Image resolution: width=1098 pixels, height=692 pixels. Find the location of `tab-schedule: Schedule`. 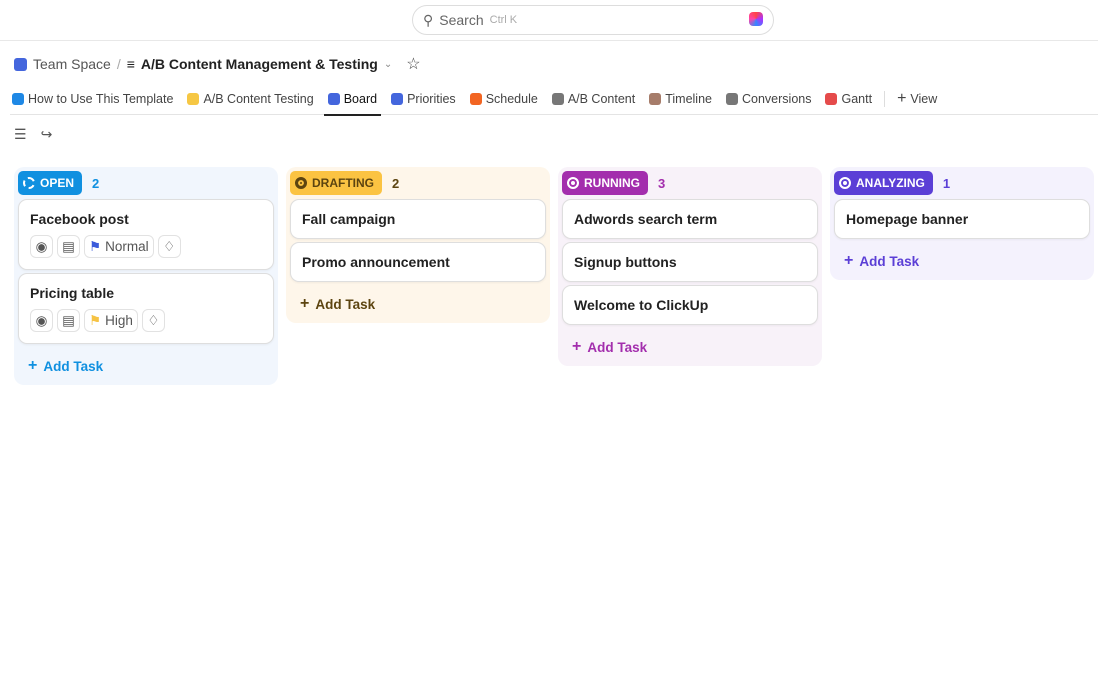

tab-schedule: Schedule is located at coordinates (504, 99).